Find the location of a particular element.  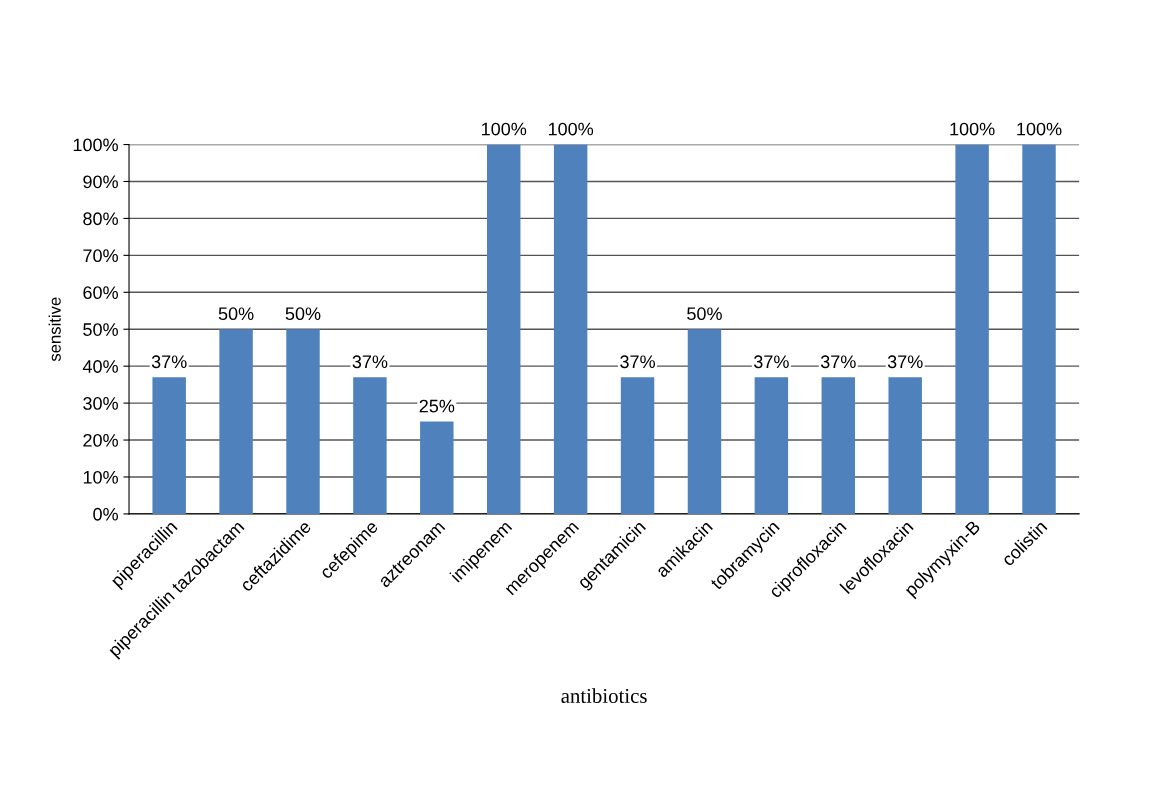

y-tick-label: 100% is located at coordinates (95, 145).